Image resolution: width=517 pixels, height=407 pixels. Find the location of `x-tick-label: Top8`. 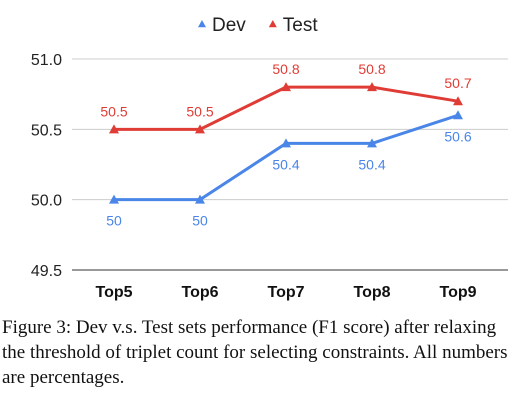

x-tick-label: Top8 is located at coordinates (371, 292).